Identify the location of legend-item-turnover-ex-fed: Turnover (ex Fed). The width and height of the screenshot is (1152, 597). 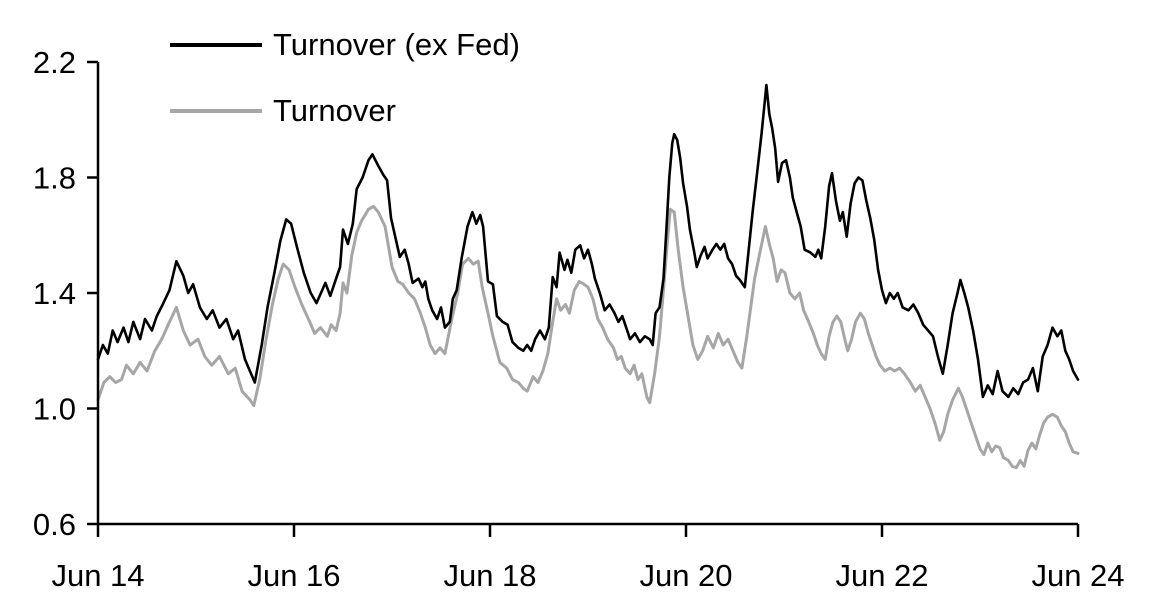
(345, 45).